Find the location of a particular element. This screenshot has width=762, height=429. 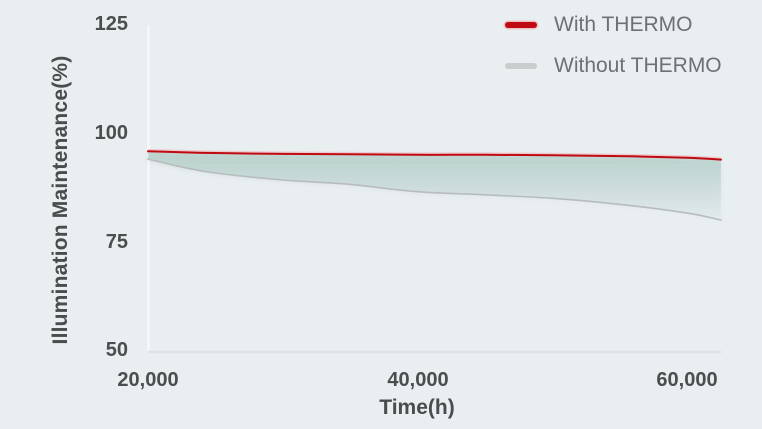

fill-between-area is located at coordinates (434, 185).